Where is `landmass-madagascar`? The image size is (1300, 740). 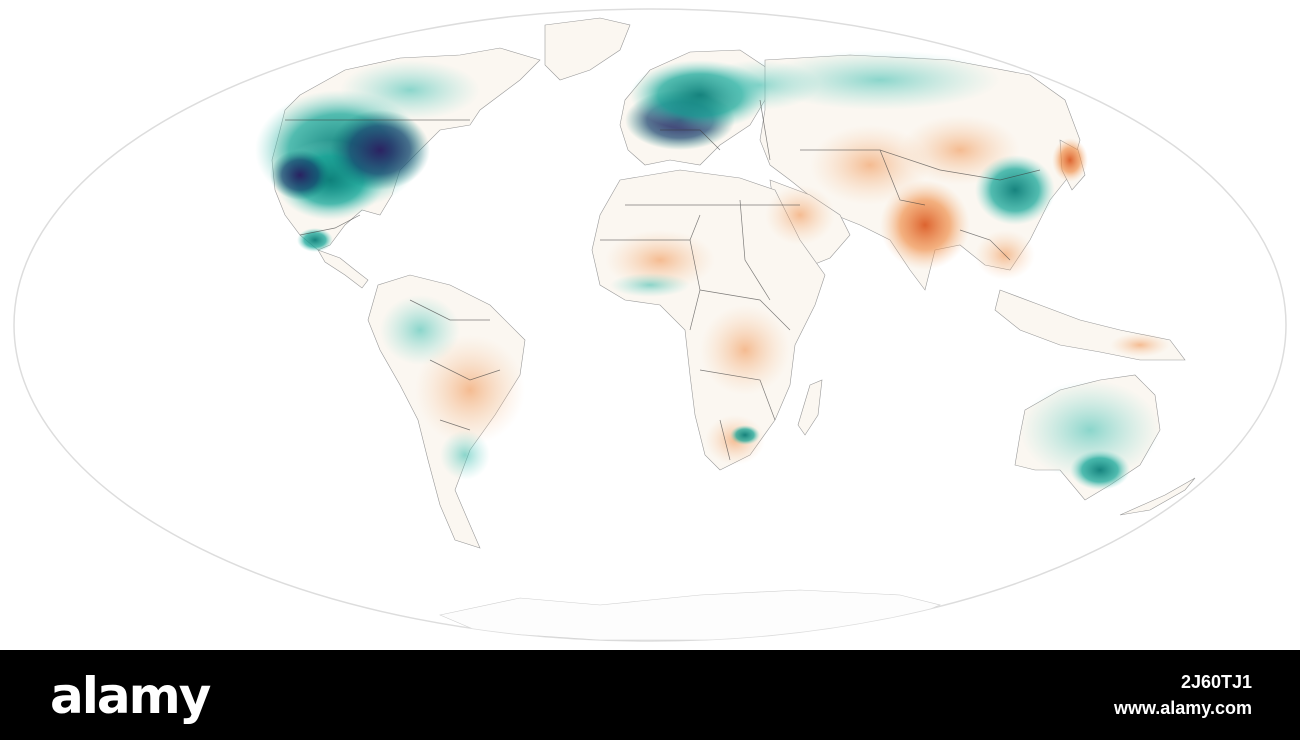
landmass-madagascar is located at coordinates (810, 407).